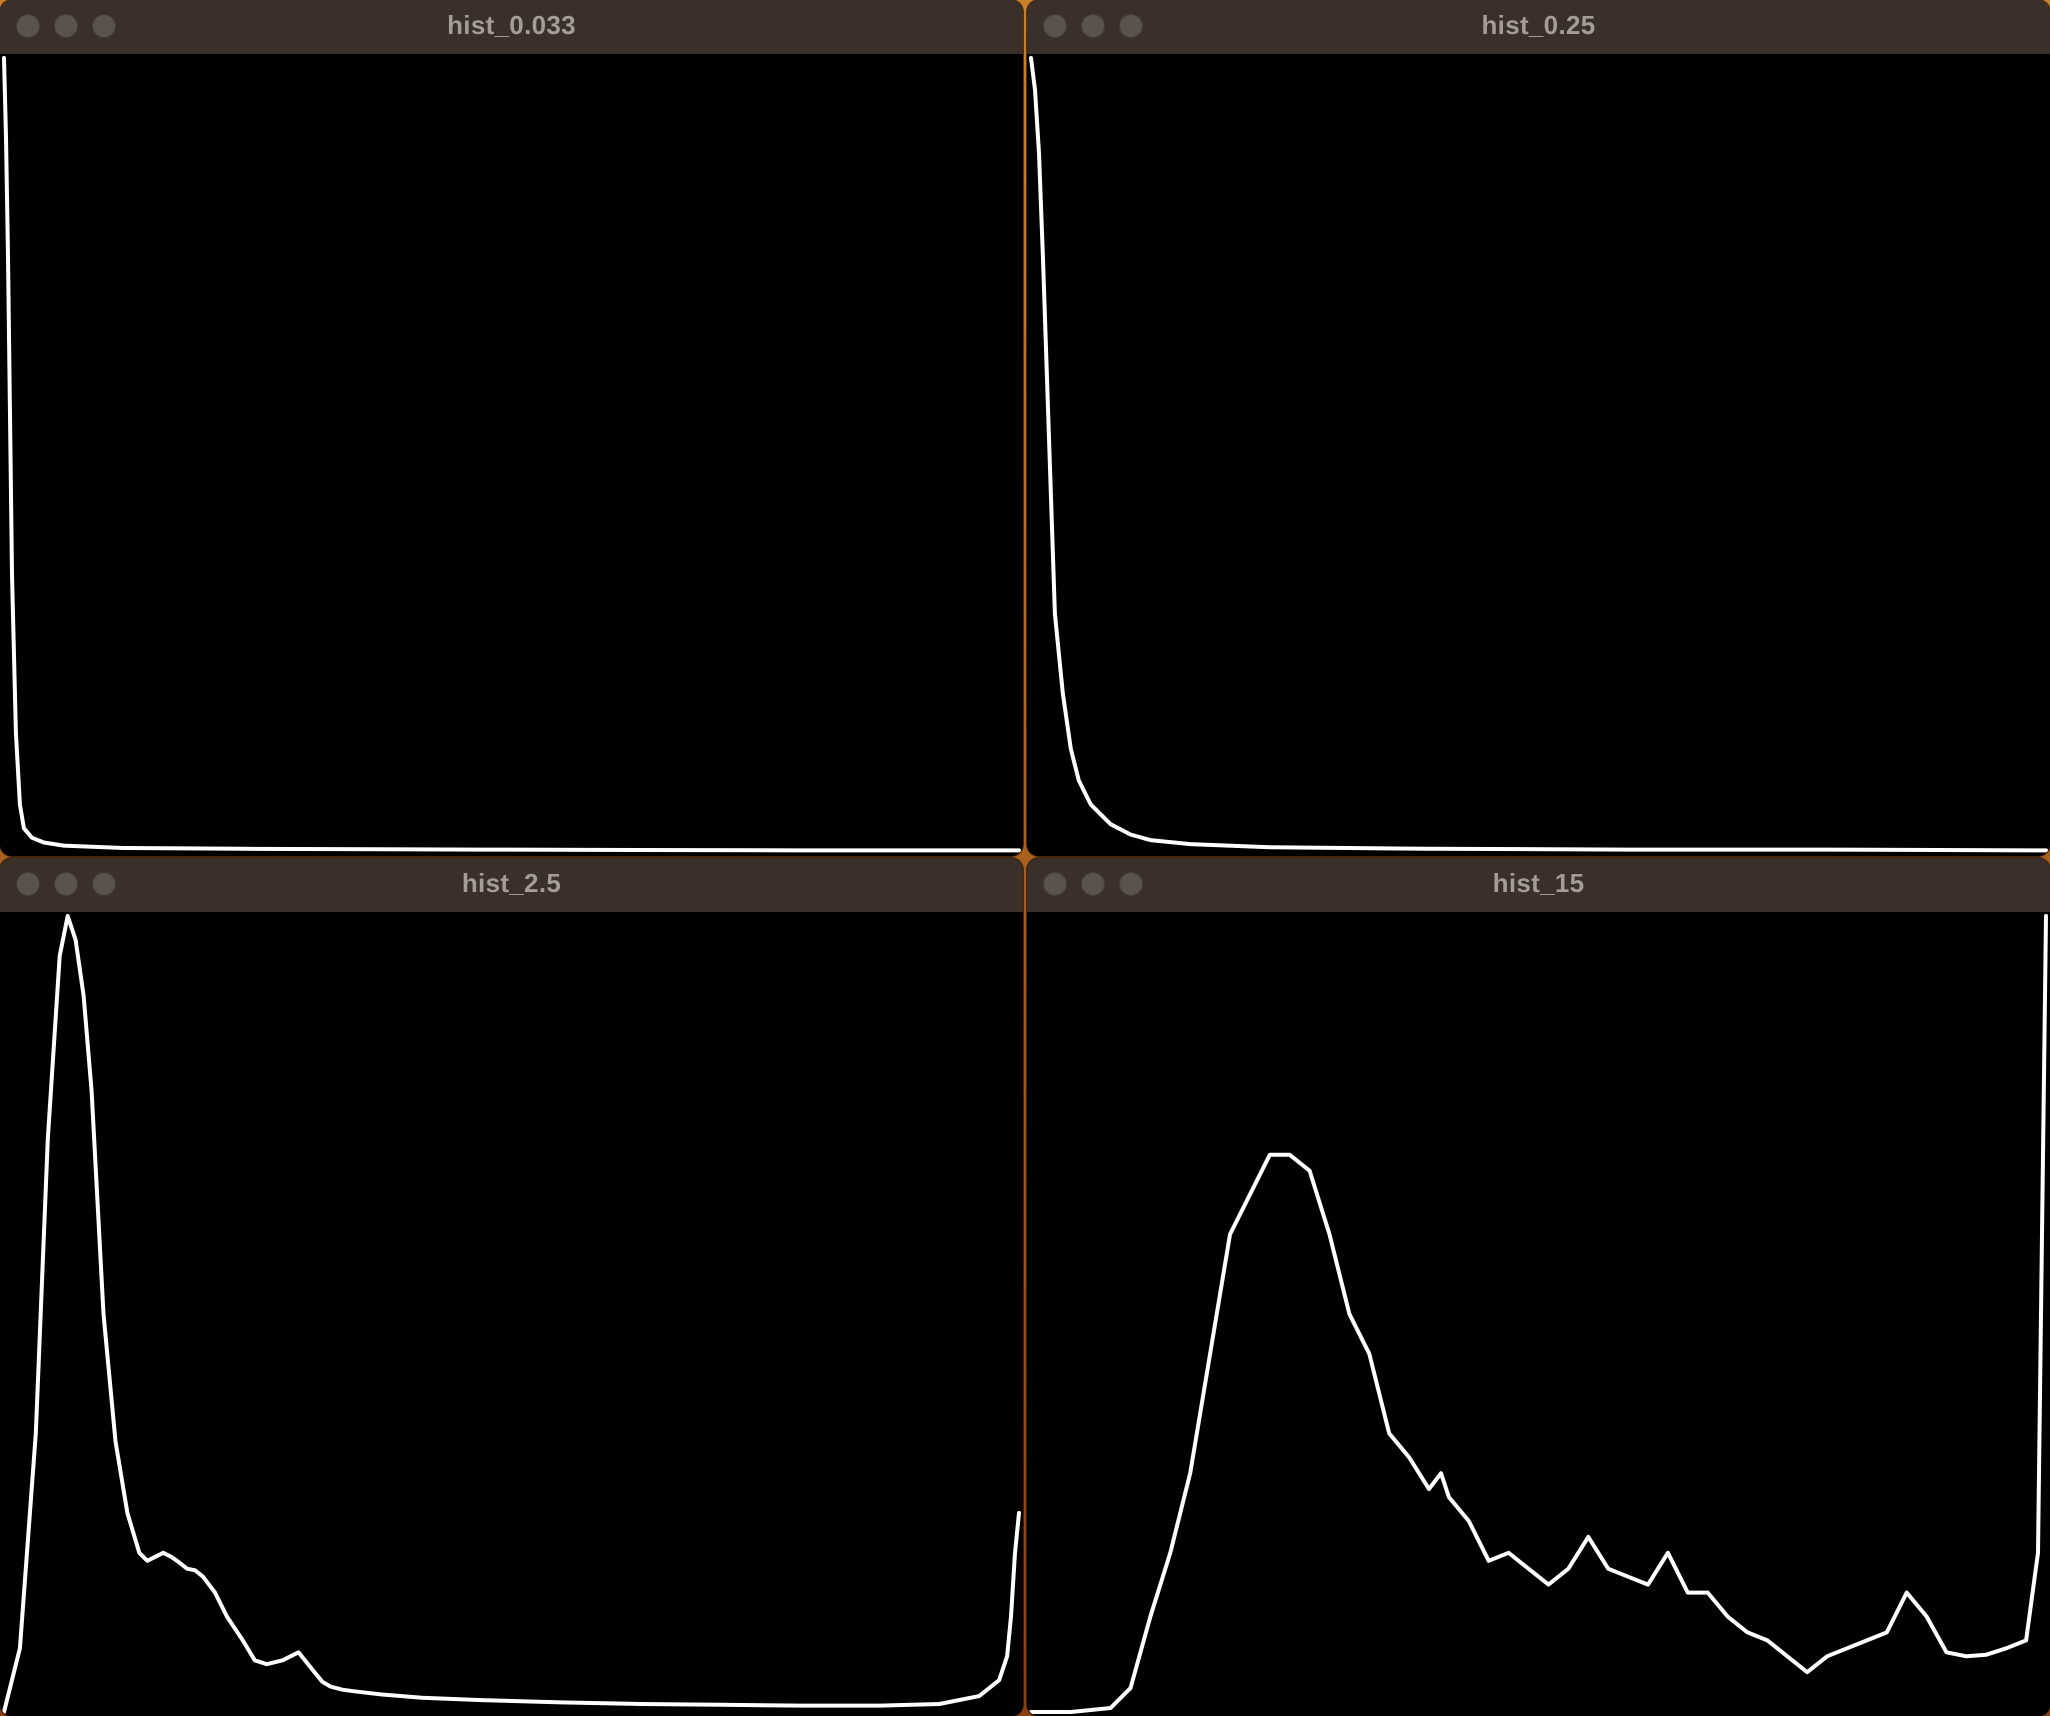 The image size is (2050, 1716). I want to click on window-title: hist_15, so click(1538, 883).